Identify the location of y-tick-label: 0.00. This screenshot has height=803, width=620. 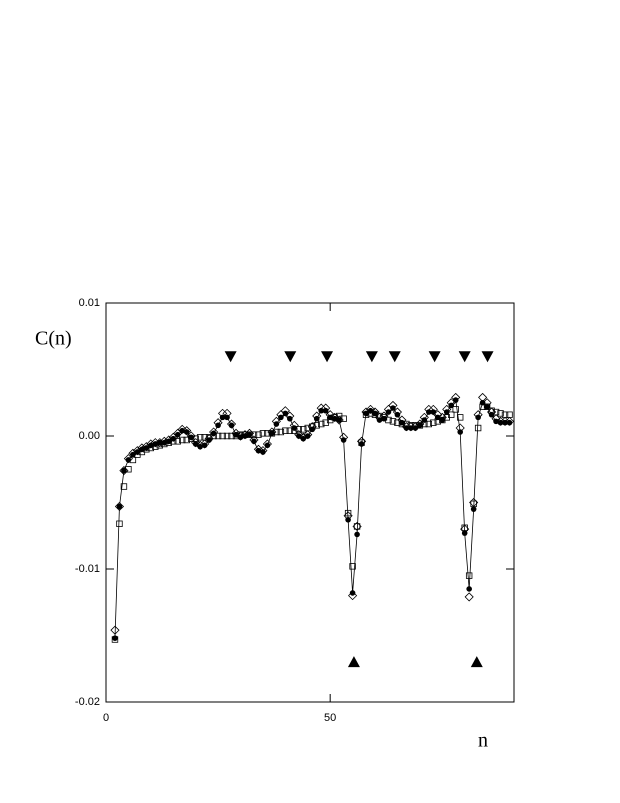
(89, 436).